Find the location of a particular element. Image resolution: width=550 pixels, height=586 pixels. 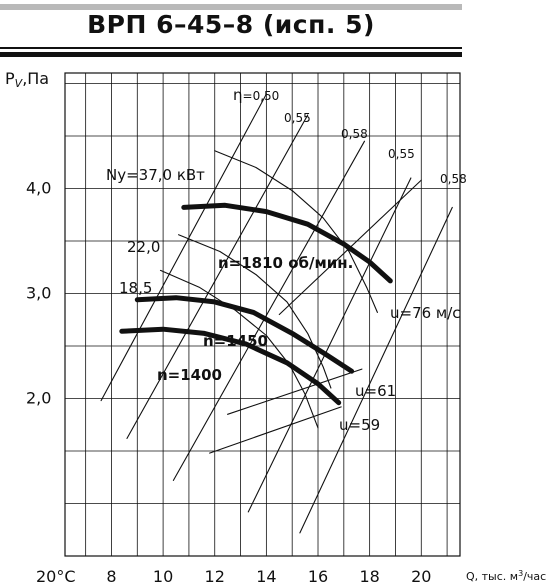

x-tick-label: 12 is located at coordinates (215, 576).